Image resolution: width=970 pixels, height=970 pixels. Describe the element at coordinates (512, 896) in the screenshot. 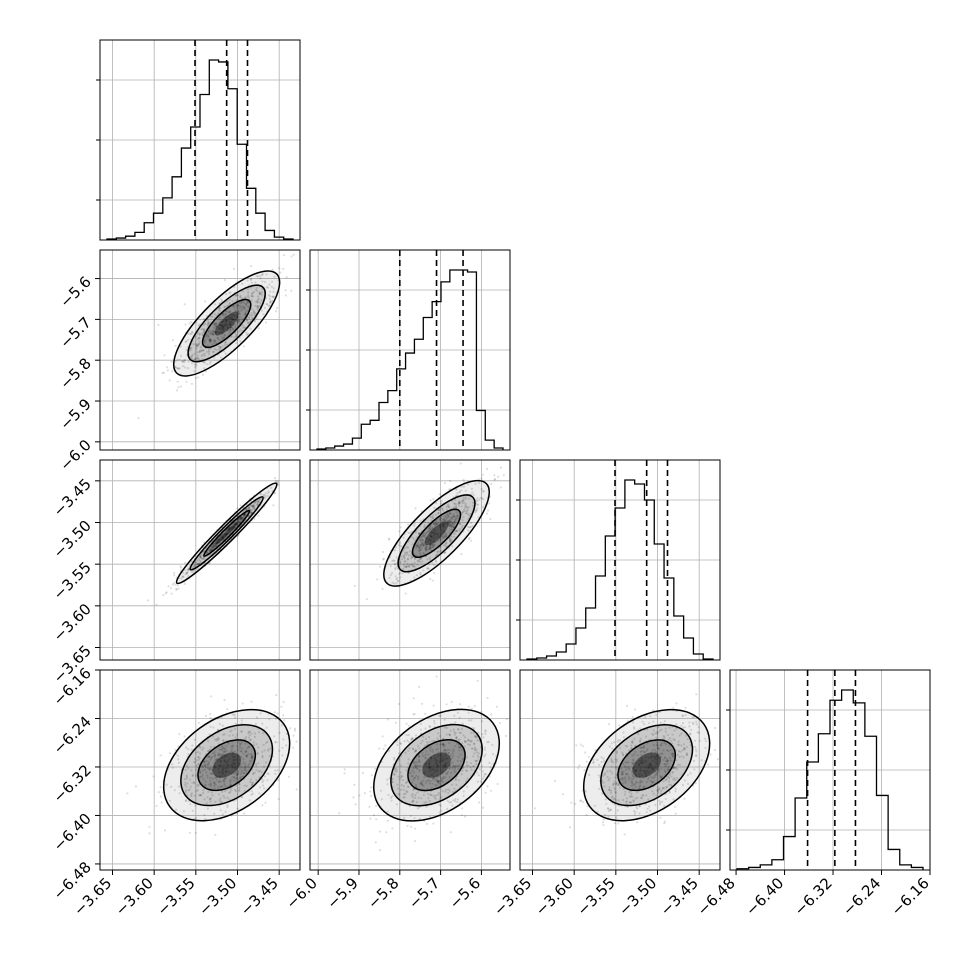

I see `x-tick-label: −3.65` at that location.